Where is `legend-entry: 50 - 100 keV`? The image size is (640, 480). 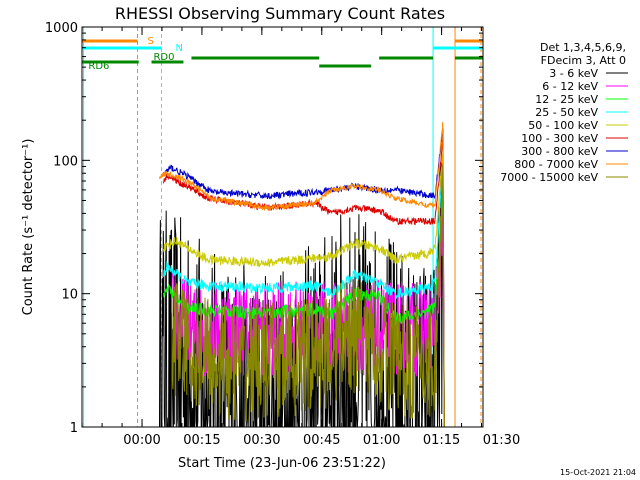 legend-entry: 50 - 100 keV is located at coordinates (563, 125).